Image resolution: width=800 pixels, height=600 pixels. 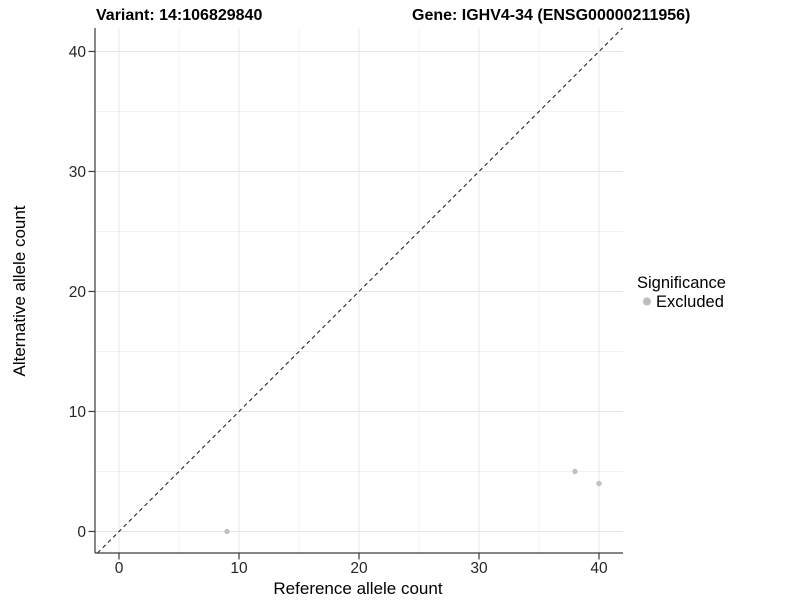 What do you see at coordinates (78, 52) in the screenshot?
I see `y-tick-label: 40` at bounding box center [78, 52].